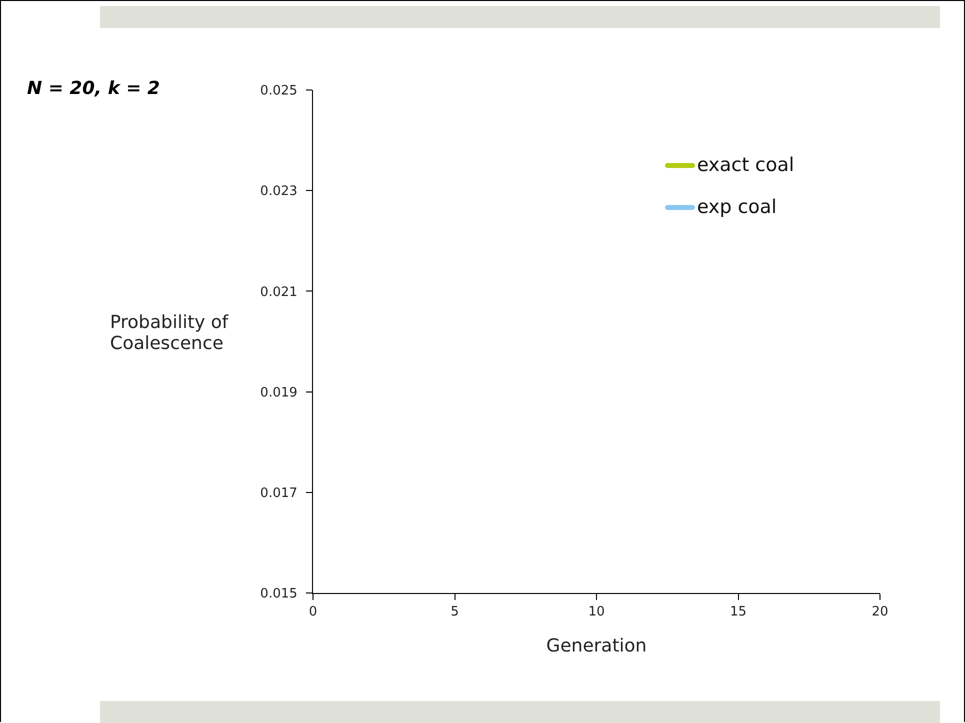 Image resolution: width=965 pixels, height=723 pixels. Describe the element at coordinates (738, 612) in the screenshot. I see `x-tick-label: 15` at that location.